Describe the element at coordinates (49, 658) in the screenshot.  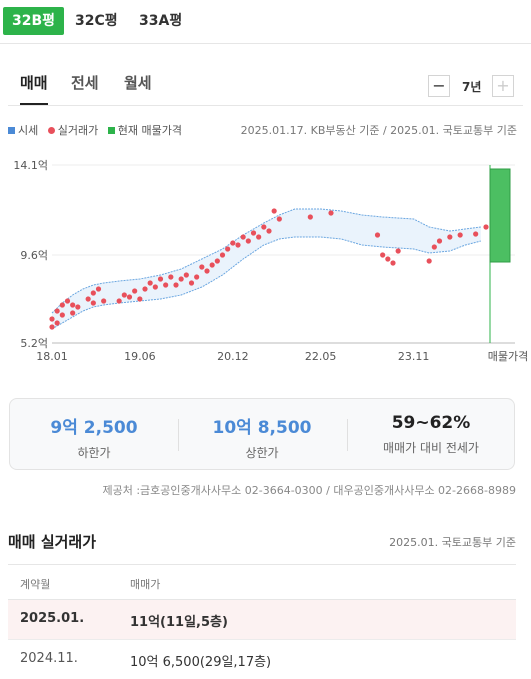
I see `row-month: 2024.11.` at that location.